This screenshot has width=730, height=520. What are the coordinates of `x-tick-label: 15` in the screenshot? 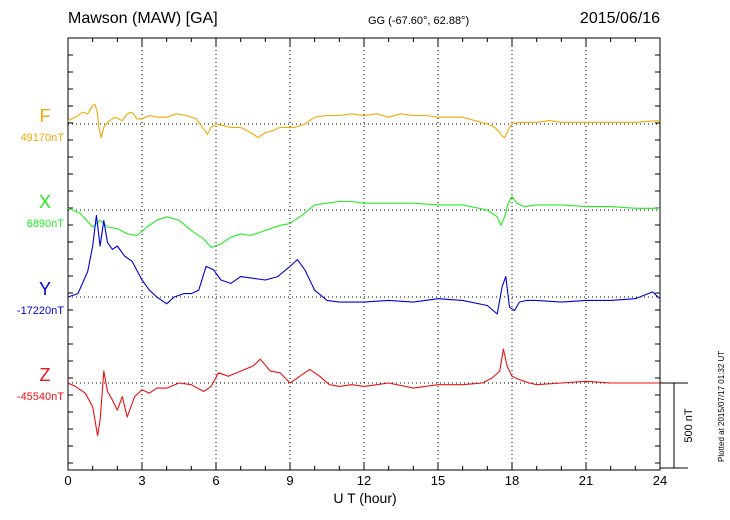 It's located at (438, 480).